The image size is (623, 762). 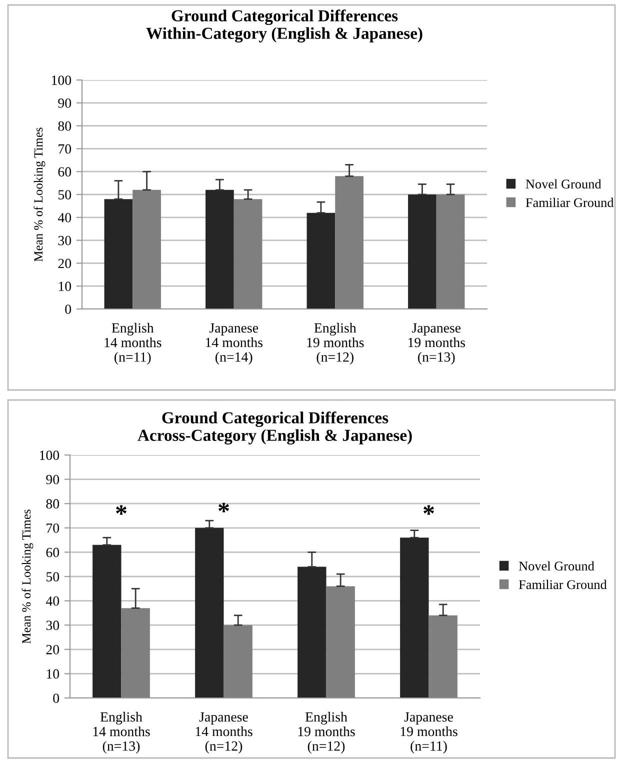 What do you see at coordinates (121, 733) in the screenshot?
I see `x-tick-label: English 14 months (n=13)` at bounding box center [121, 733].